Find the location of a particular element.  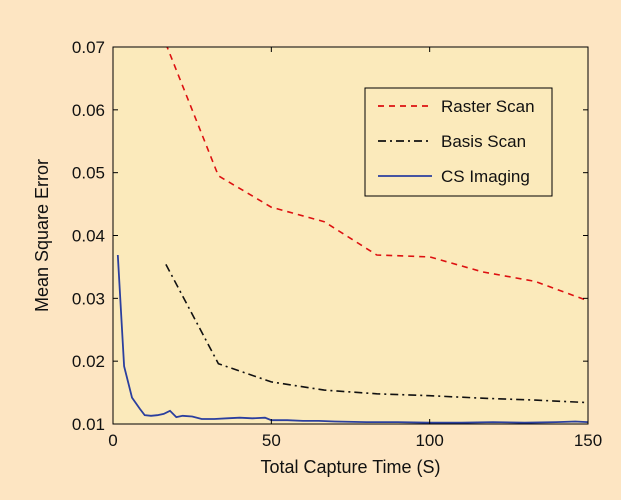

y-tick-label: 0.01 is located at coordinates (88, 424).